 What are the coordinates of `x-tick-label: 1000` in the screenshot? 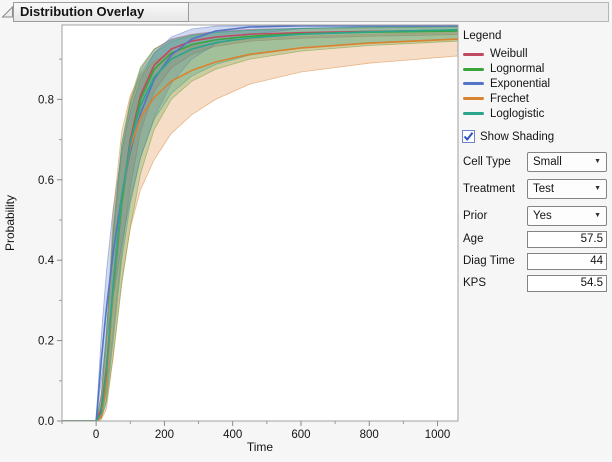 It's located at (438, 435).